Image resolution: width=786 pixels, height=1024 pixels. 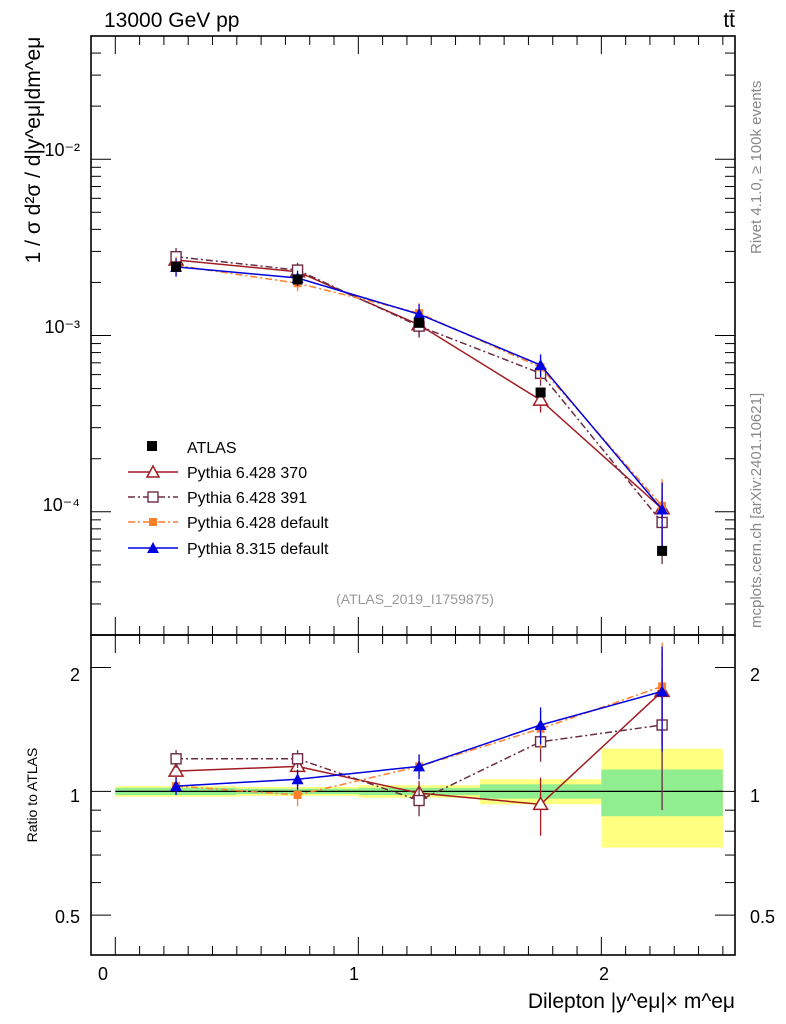 What do you see at coordinates (153, 497) in the screenshot?
I see `legend-marker-p391` at bounding box center [153, 497].